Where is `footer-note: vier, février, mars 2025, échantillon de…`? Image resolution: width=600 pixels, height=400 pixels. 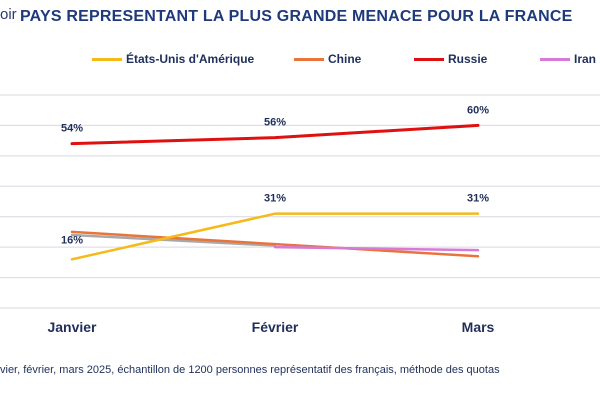
footer-note: vier, février, mars 2025, échantillon de… is located at coordinates (250, 370).